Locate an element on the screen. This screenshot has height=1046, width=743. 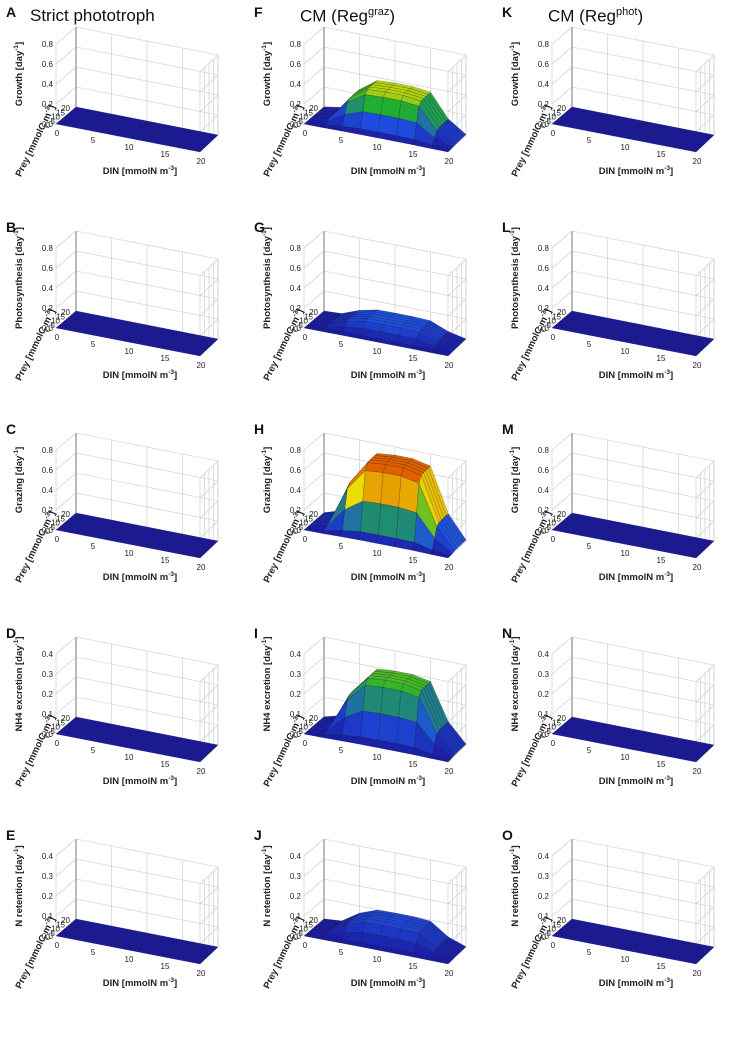
surface-I is located at coordinates (385, 715).